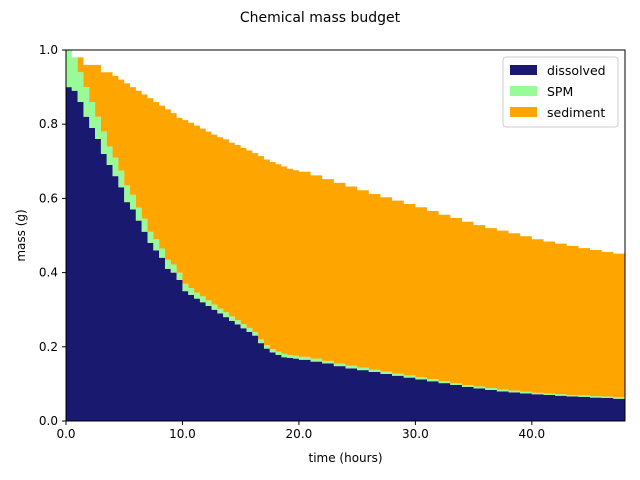 The image size is (640, 480). I want to click on y-tick-label: 0.4, so click(48, 273).